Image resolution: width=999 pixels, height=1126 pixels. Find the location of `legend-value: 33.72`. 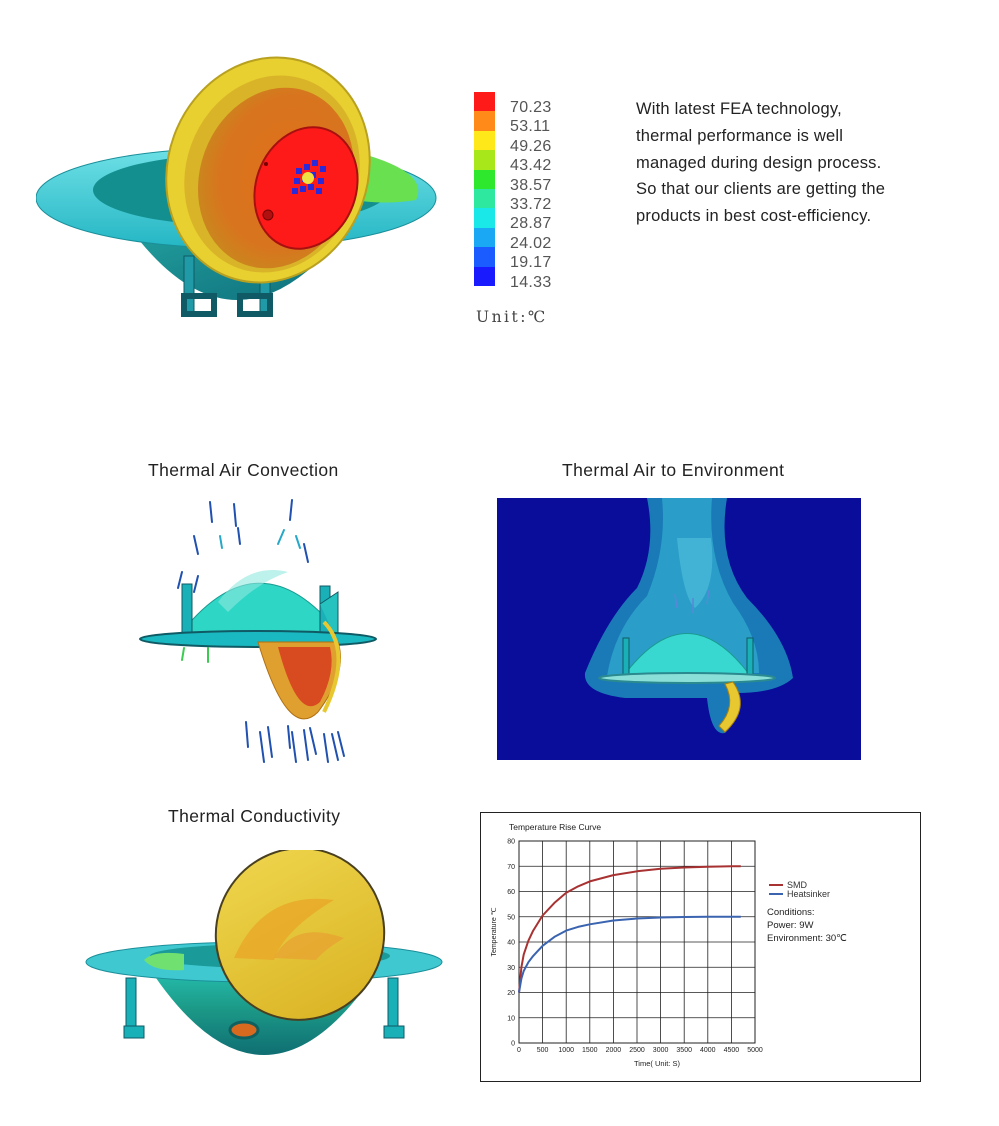

legend-value: 33.72 is located at coordinates (531, 204).